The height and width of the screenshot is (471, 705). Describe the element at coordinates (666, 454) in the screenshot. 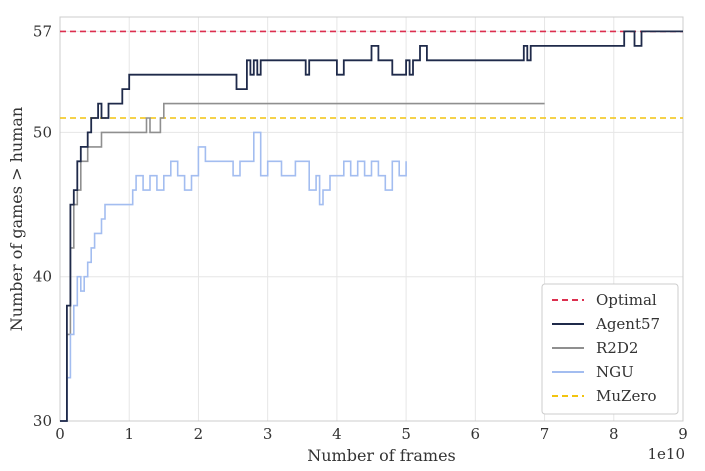

I see `x-axis-offset-label: 1e10` at that location.